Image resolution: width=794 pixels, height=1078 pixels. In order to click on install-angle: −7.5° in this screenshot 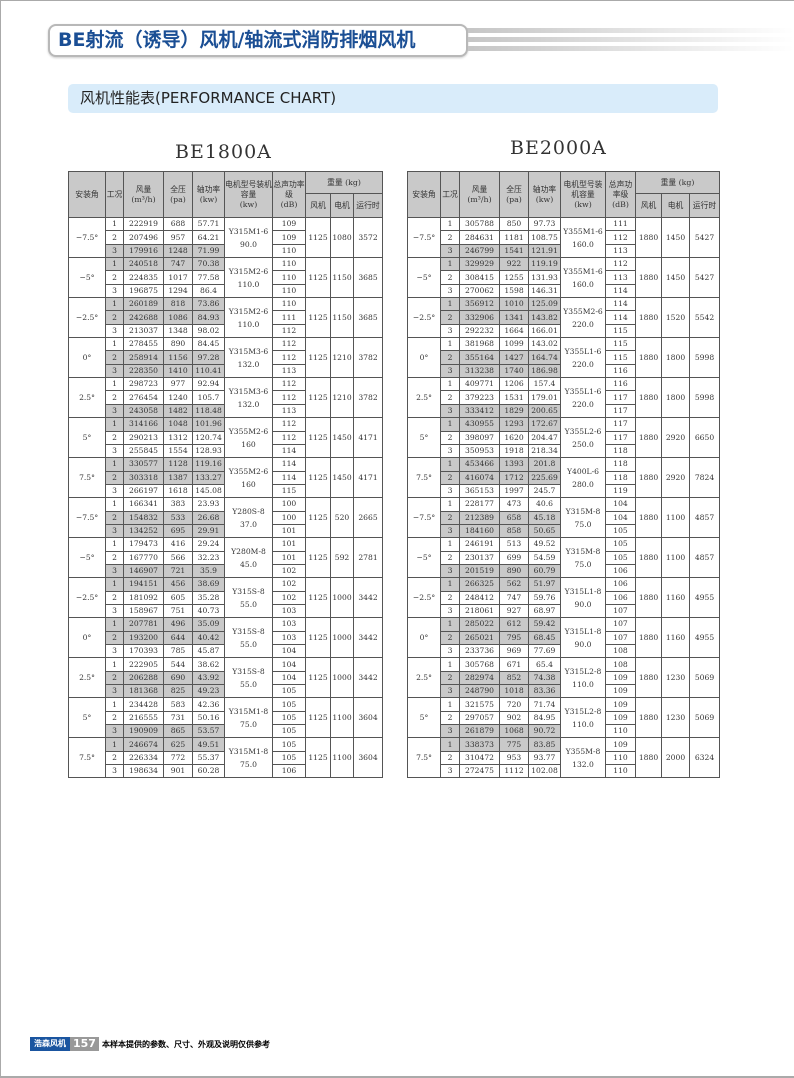, I will do `click(424, 518)`.